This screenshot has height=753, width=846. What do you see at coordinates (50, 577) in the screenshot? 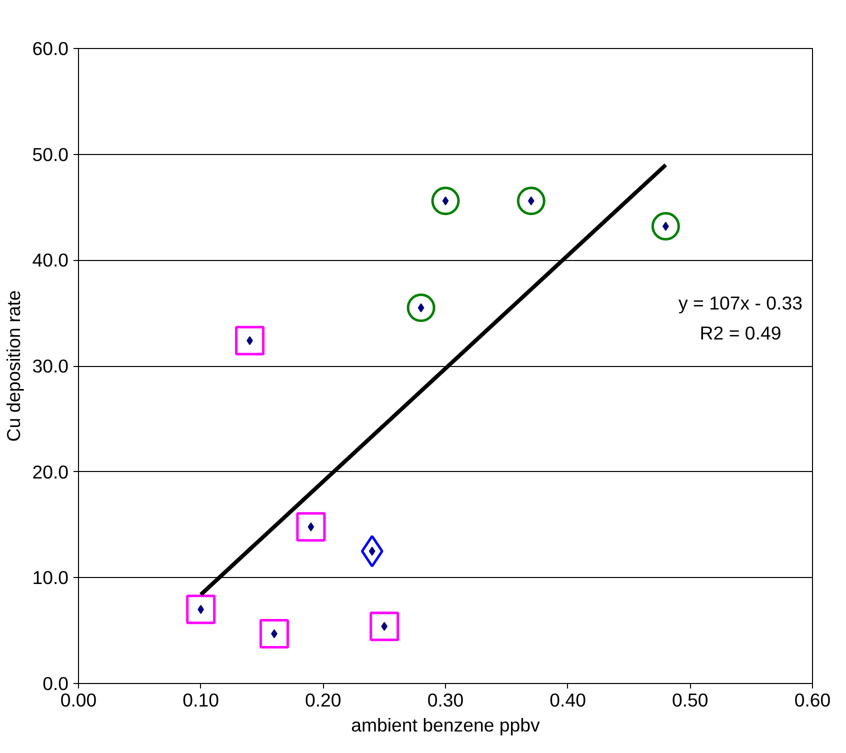
I see `y-tick-label: 10.0` at bounding box center [50, 577].